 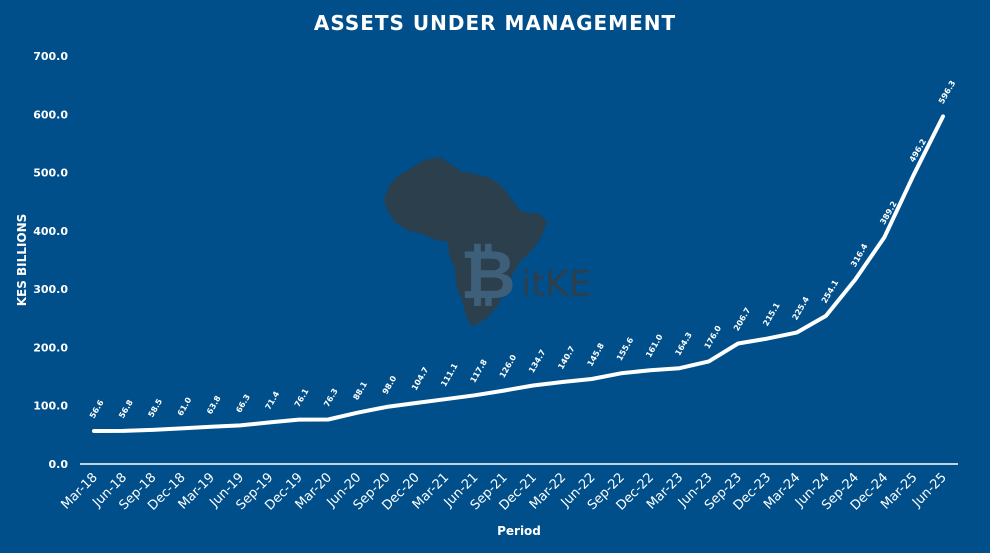 I want to click on y-tick-label: 600.0, so click(x=50, y=114).